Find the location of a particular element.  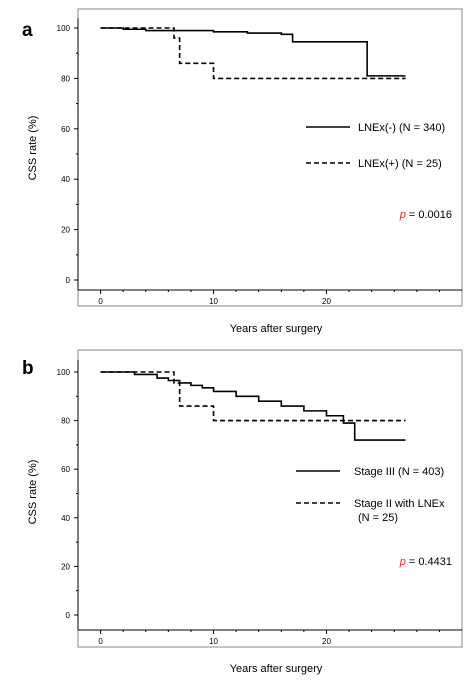

panel-b-p-number: = 0.4431 is located at coordinates (430, 562).